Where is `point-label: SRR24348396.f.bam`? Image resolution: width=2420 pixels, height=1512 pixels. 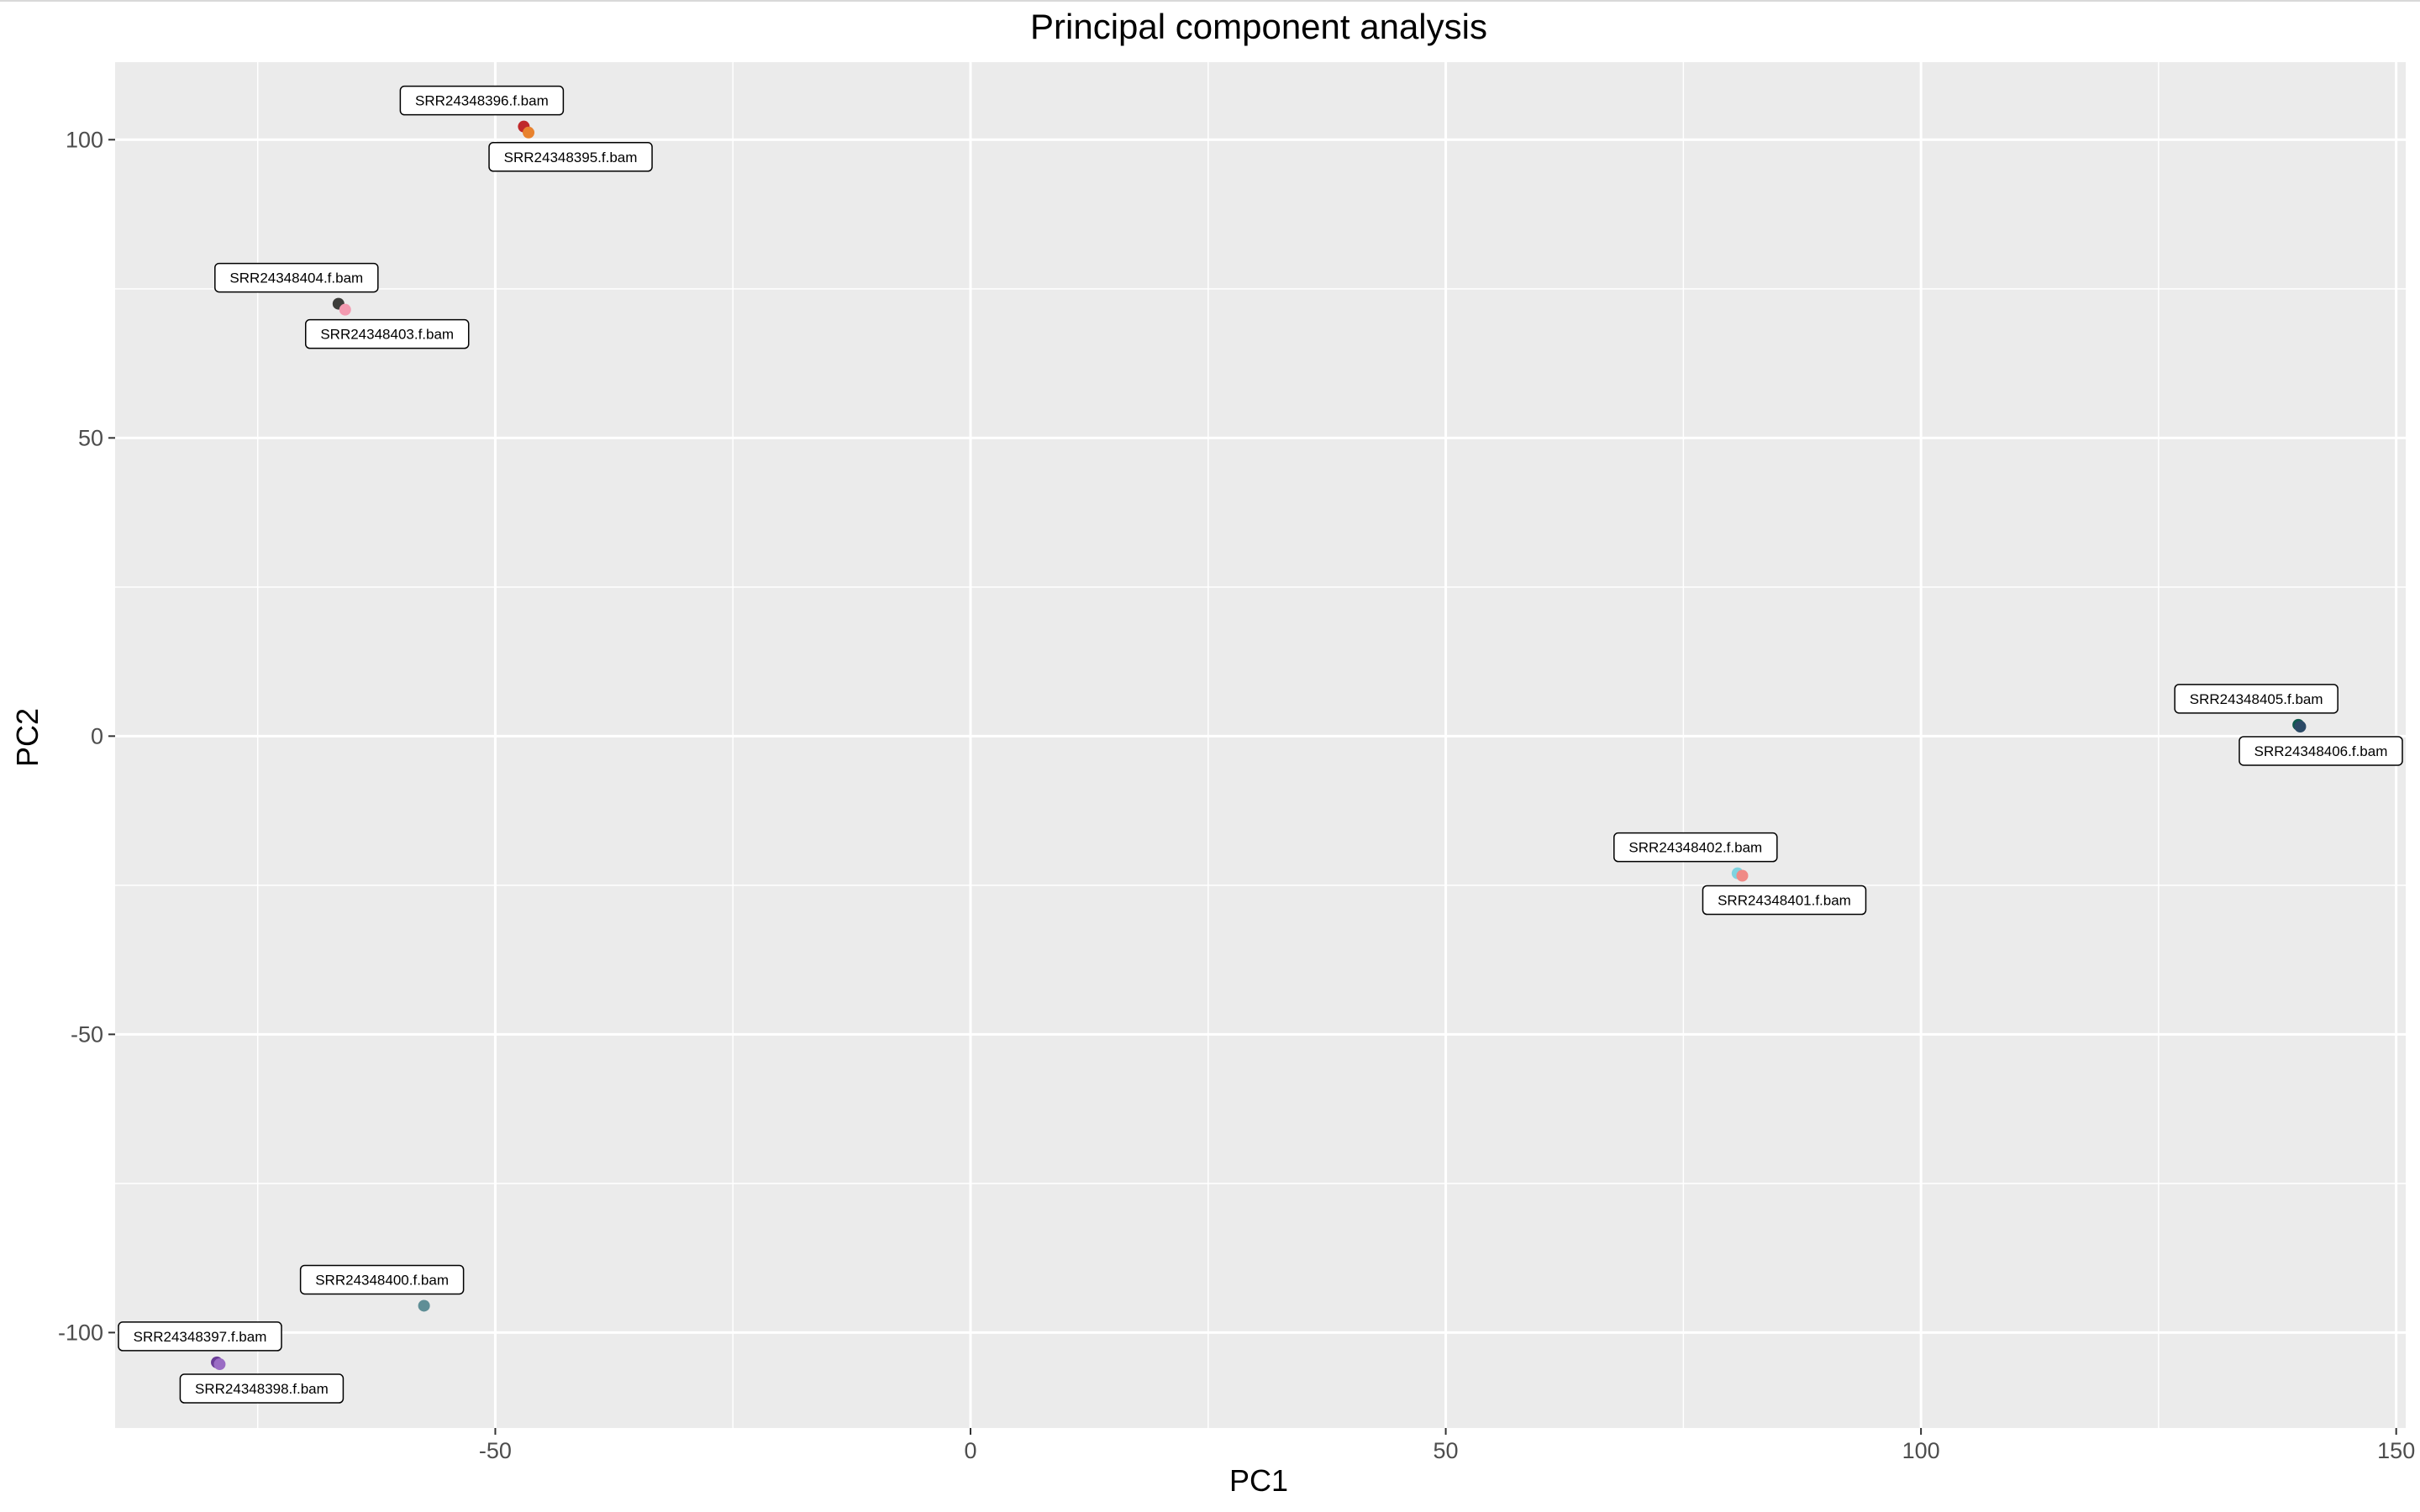
point-label: SRR24348396.f.bam is located at coordinates (482, 100).